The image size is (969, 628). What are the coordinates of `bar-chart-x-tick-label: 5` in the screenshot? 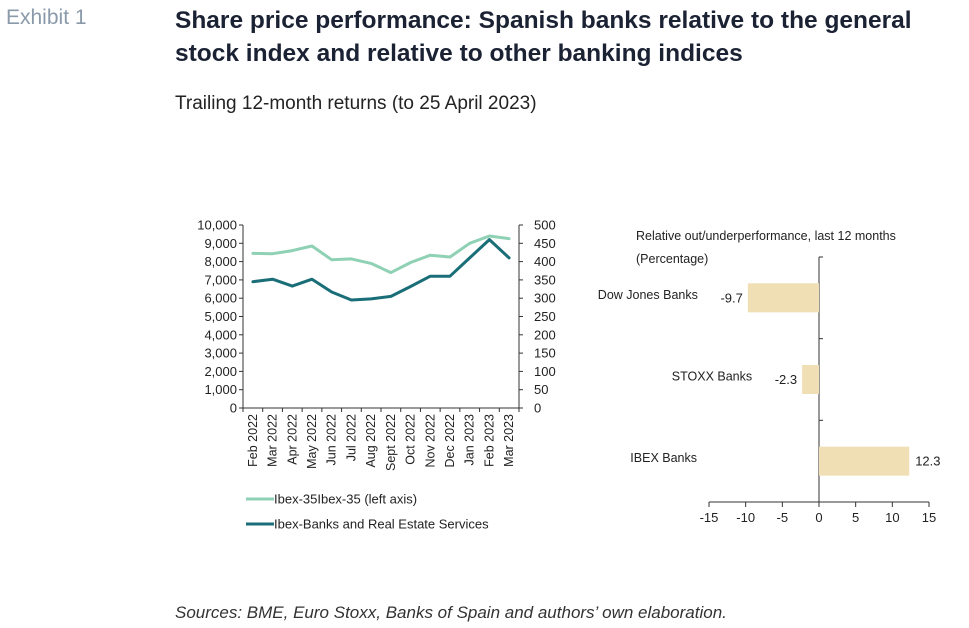 It's located at (855, 517).